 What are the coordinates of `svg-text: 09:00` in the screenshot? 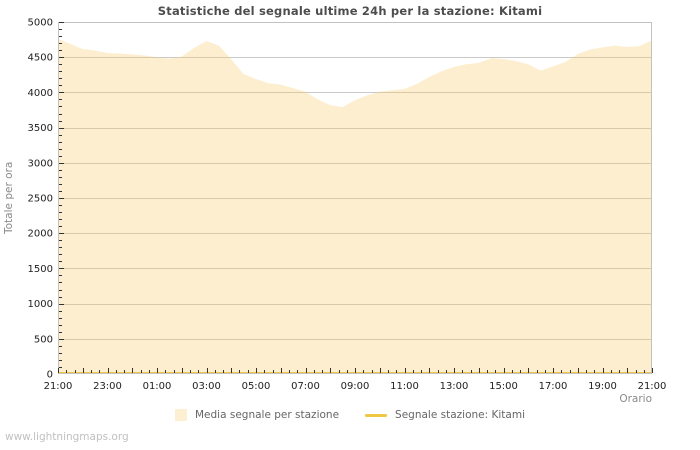 It's located at (355, 386).